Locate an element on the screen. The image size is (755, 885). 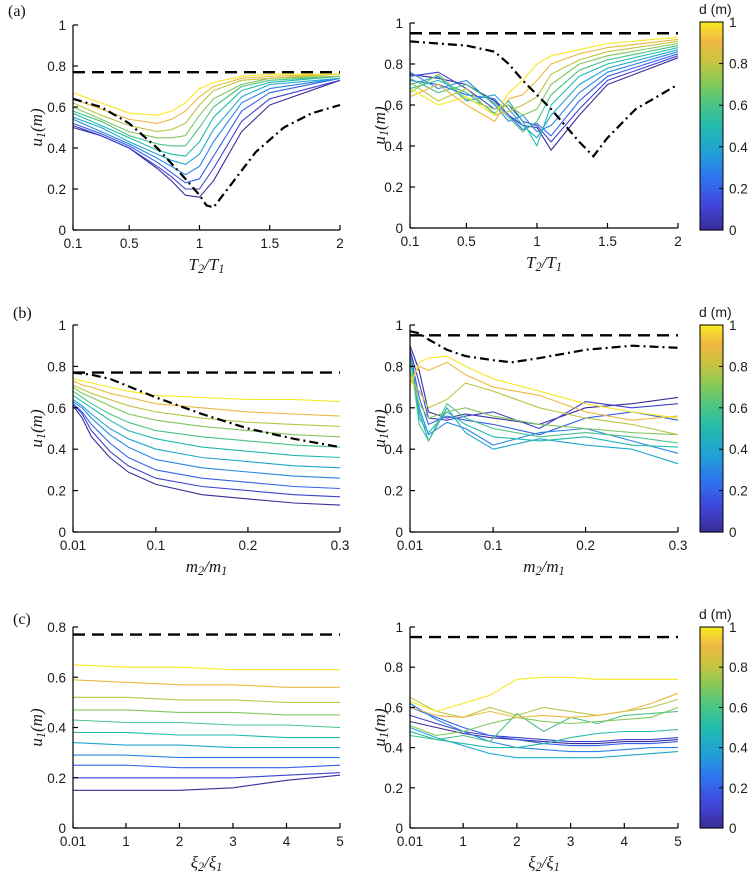
colorbar-tick-label: 0.4 is located at coordinates (738, 748).